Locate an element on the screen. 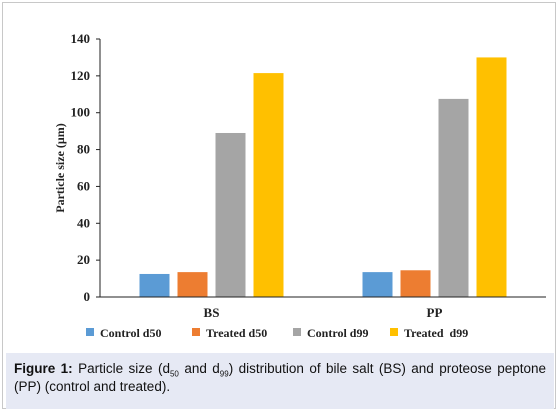 The height and width of the screenshot is (413, 560). legend-label: Treated d50 is located at coordinates (236, 333).